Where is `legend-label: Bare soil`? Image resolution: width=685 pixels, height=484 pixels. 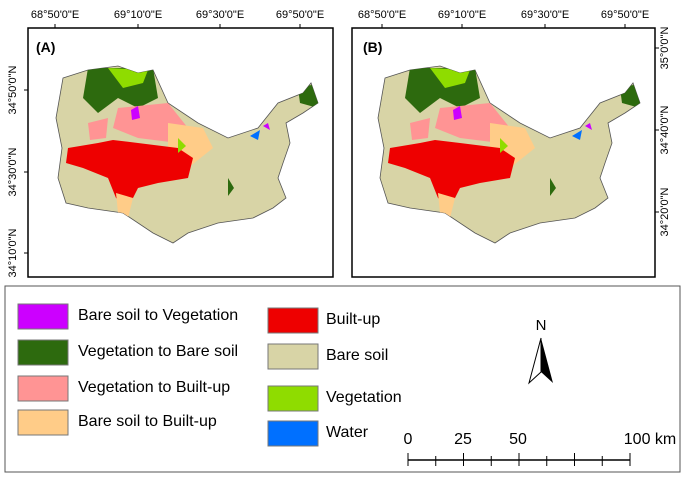
legend-label: Bare soil is located at coordinates (357, 355).